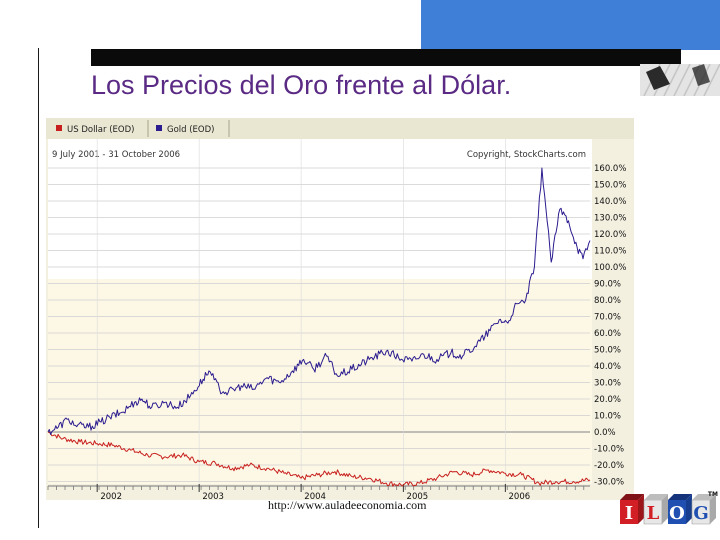  What do you see at coordinates (319, 459) in the screenshot?
I see `series-line-us-dollar` at bounding box center [319, 459].